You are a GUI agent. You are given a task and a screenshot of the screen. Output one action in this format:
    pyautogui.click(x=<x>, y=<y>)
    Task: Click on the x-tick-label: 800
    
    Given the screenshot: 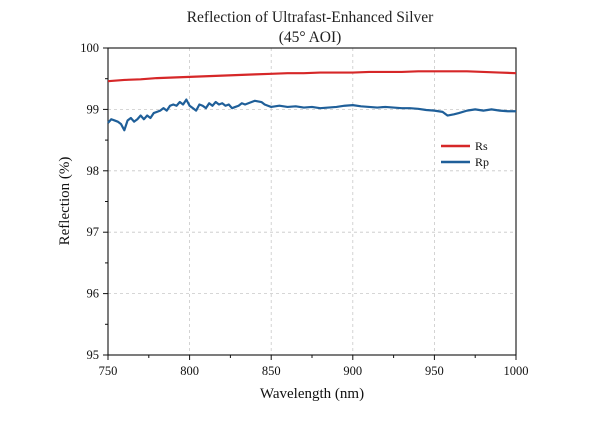 What is the action you would take?
    pyautogui.click(x=189, y=371)
    